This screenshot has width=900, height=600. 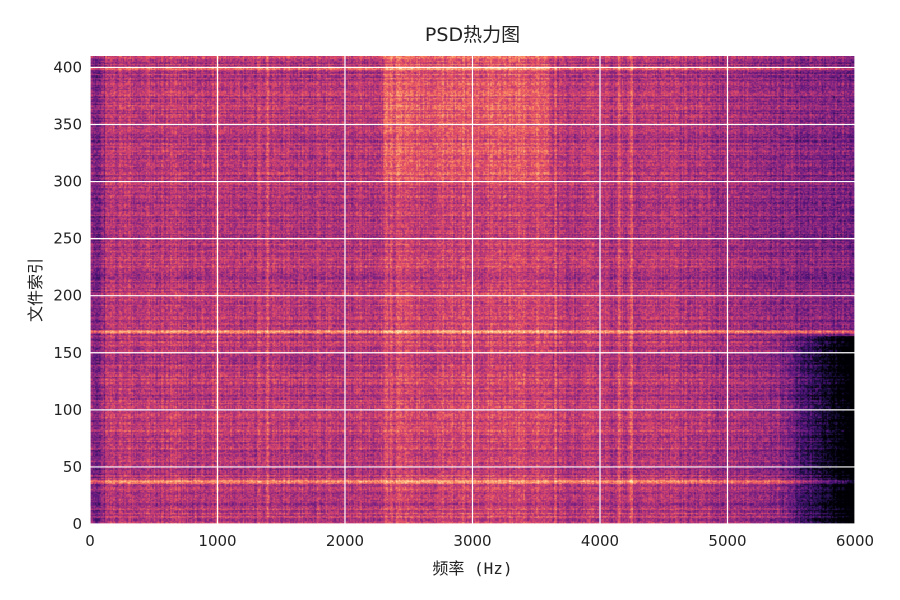 I want to click on x-tick-label-6000: 6000, so click(x=855, y=541).